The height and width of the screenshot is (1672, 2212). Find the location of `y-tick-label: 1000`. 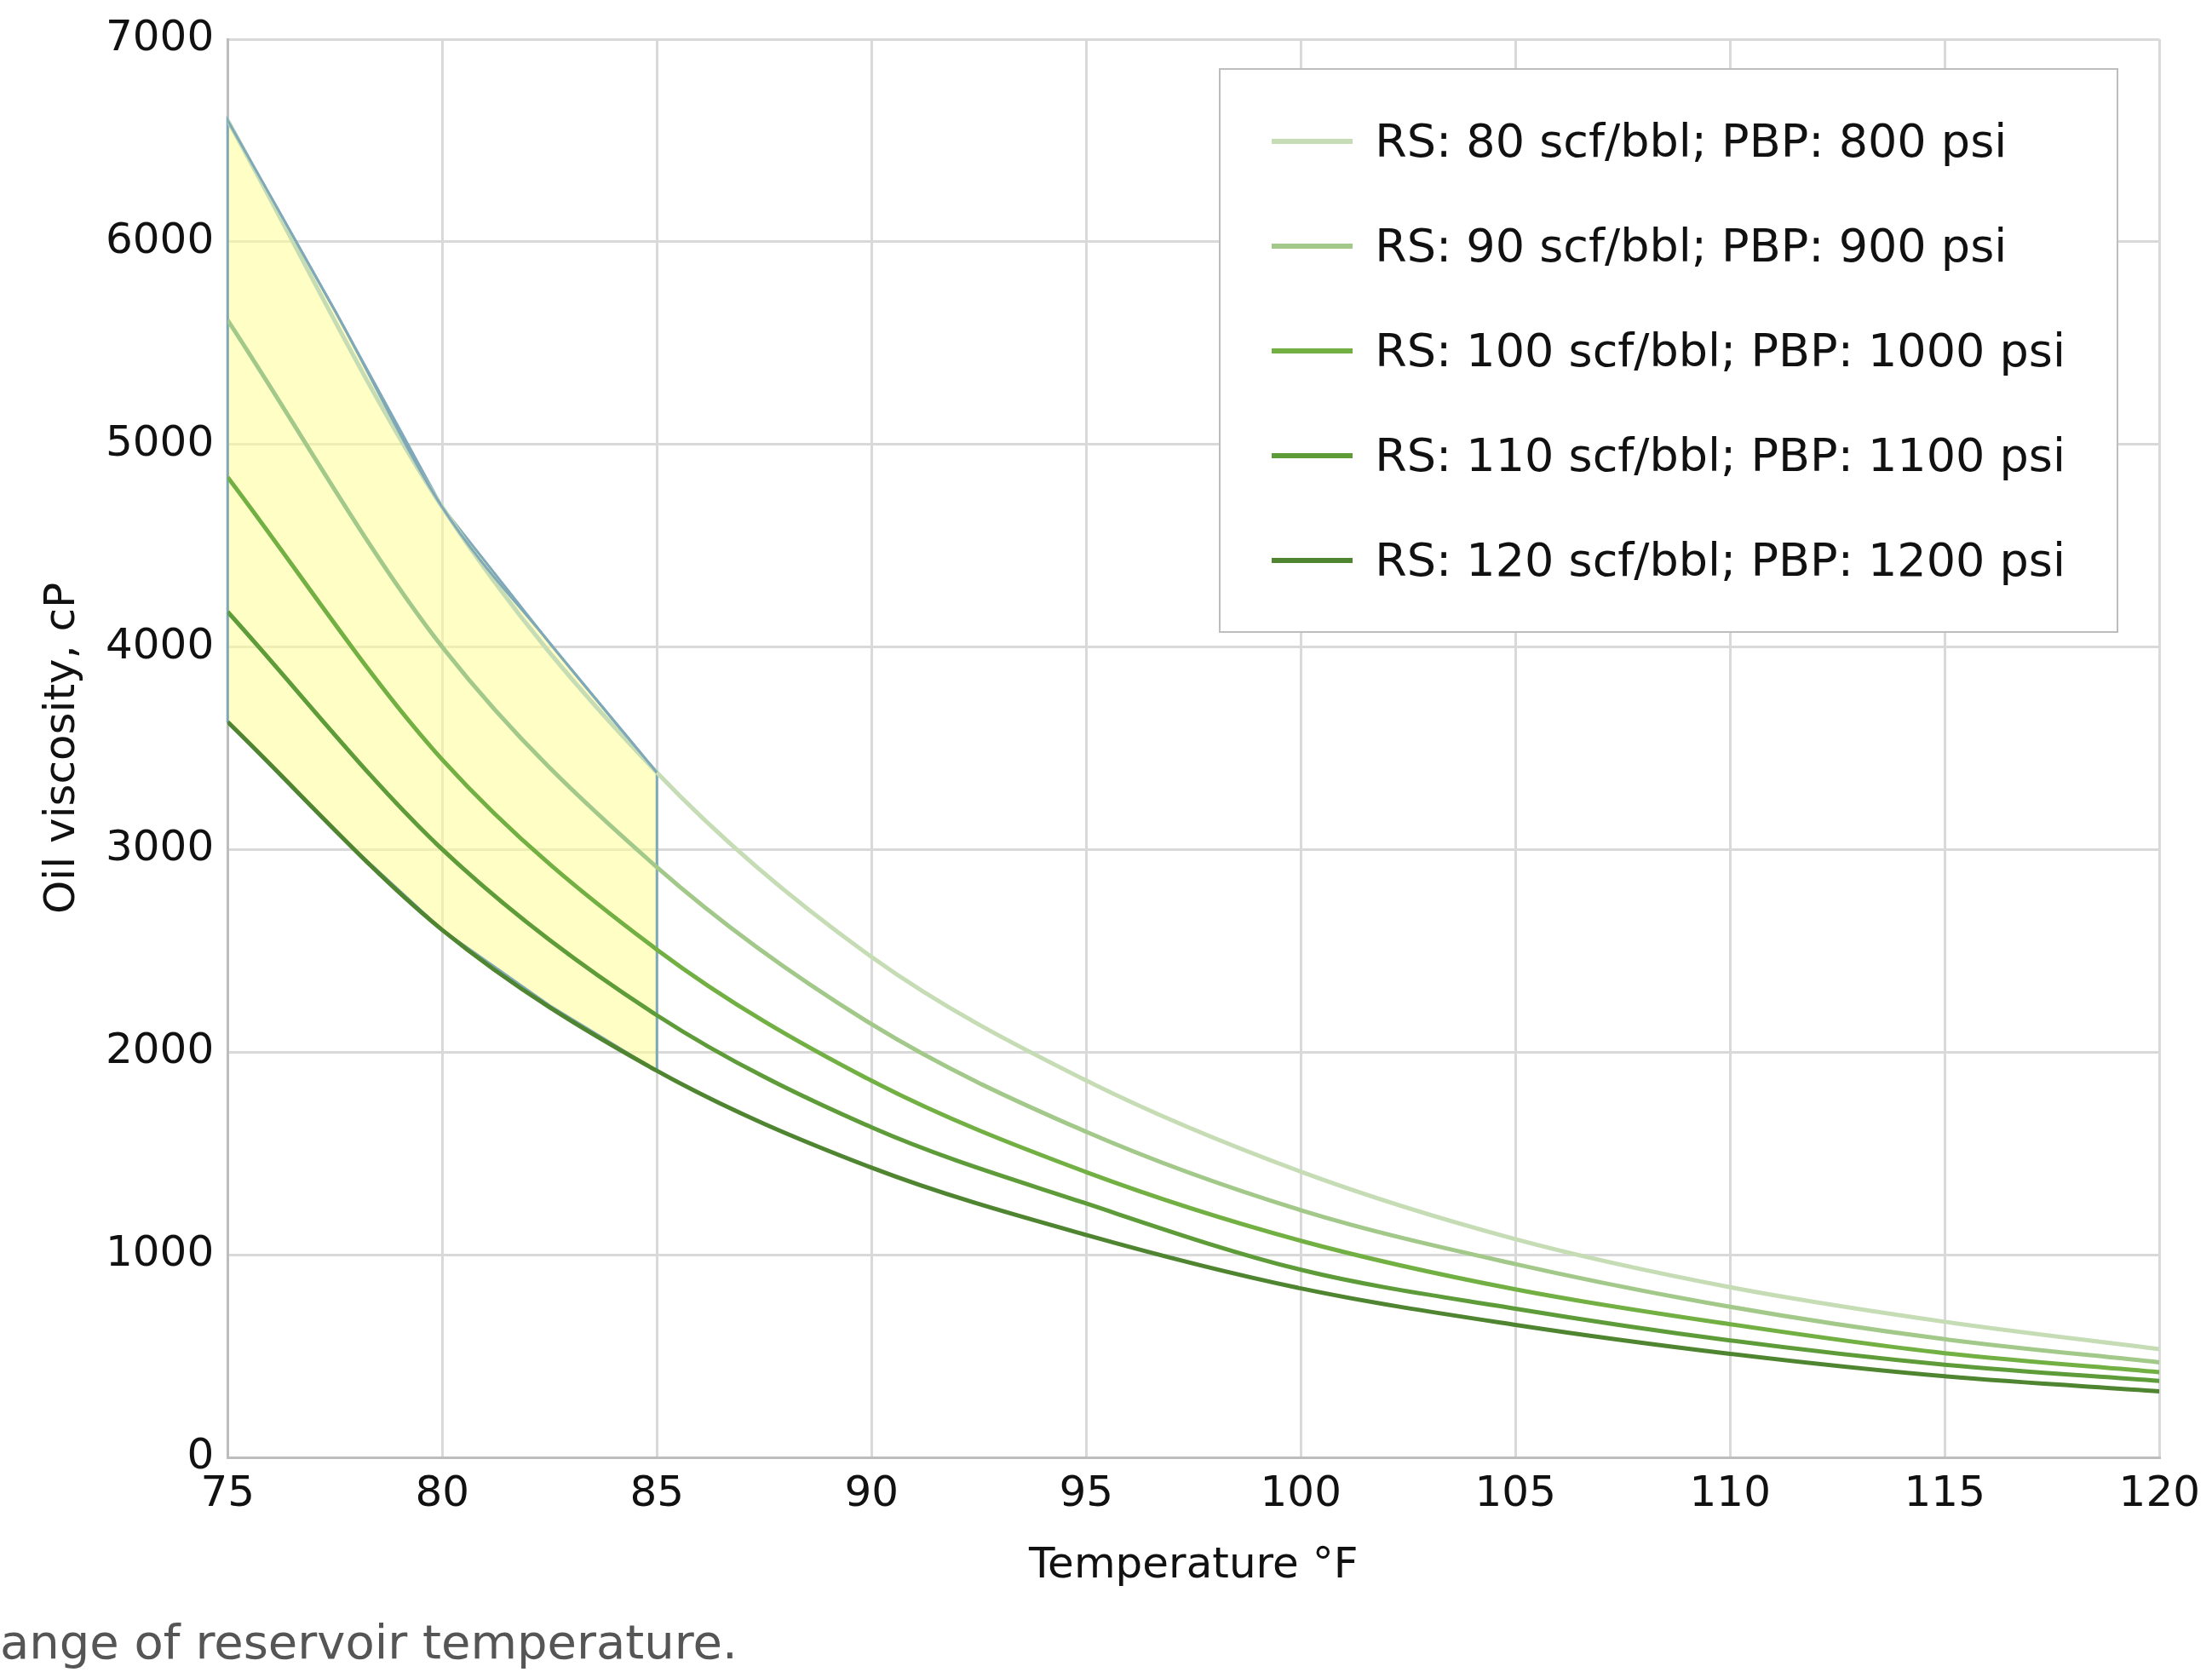

y-tick-label: 1000 is located at coordinates (160, 1252).